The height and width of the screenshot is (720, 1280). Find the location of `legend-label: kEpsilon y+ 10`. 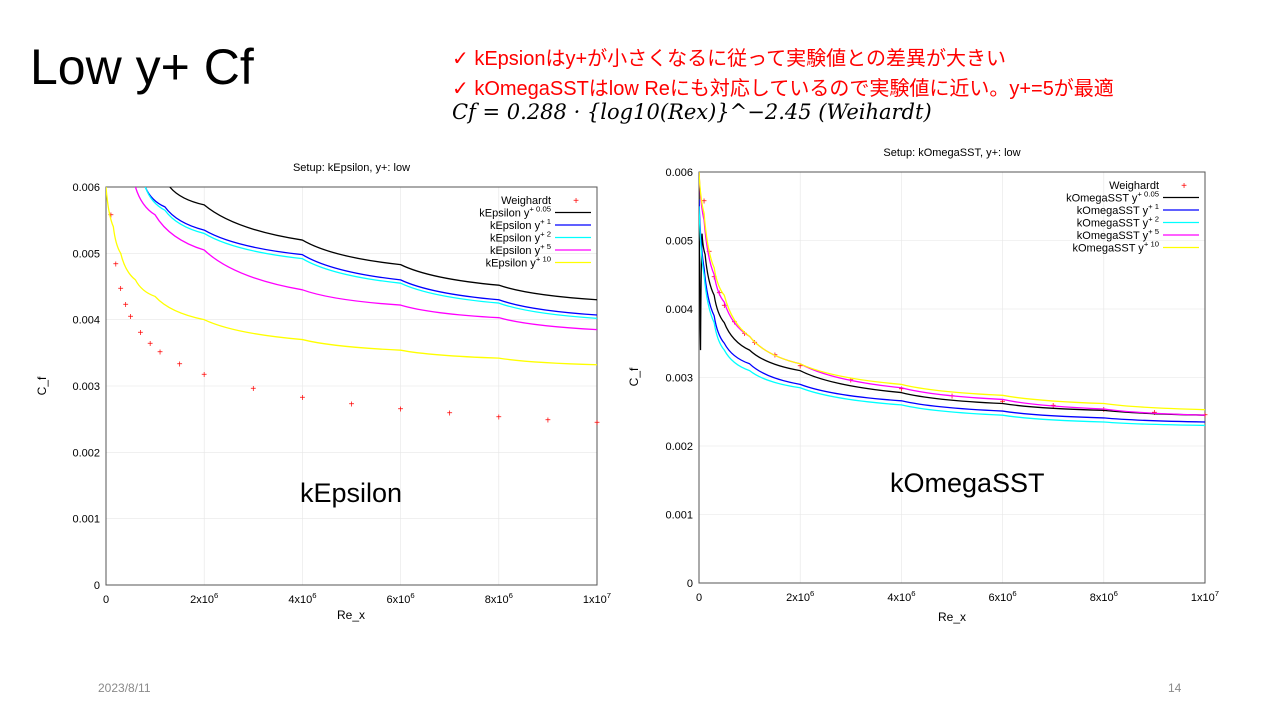

legend-label: kEpsilon y+ 10 is located at coordinates (518, 262).